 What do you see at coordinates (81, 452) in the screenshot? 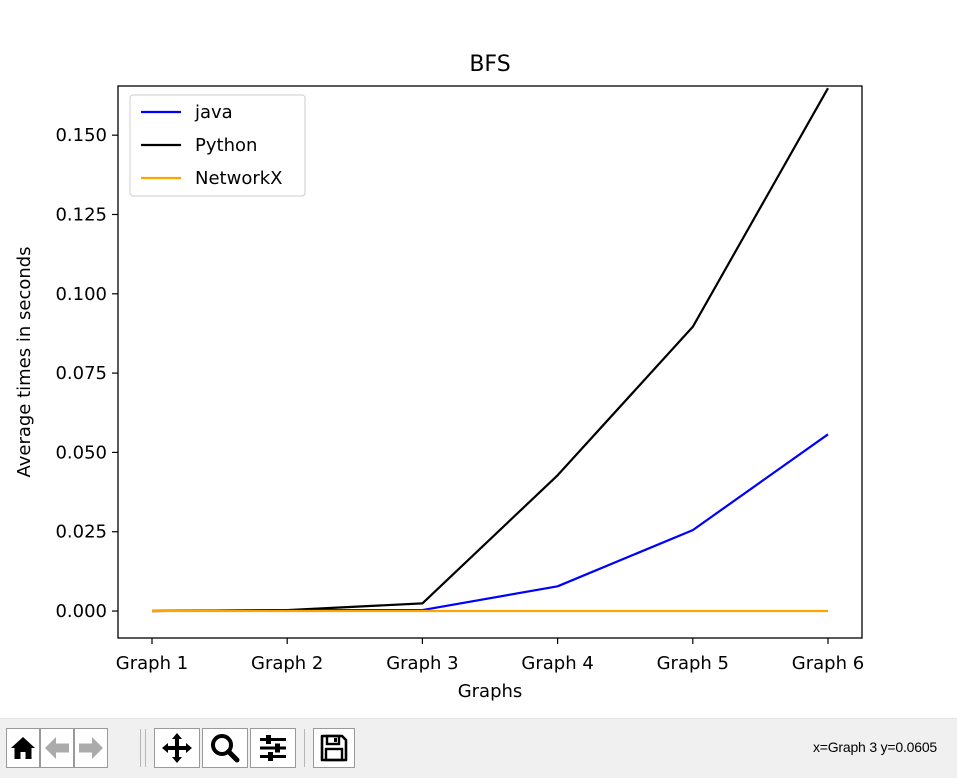
I see `y-tick-label: 0.050` at bounding box center [81, 452].